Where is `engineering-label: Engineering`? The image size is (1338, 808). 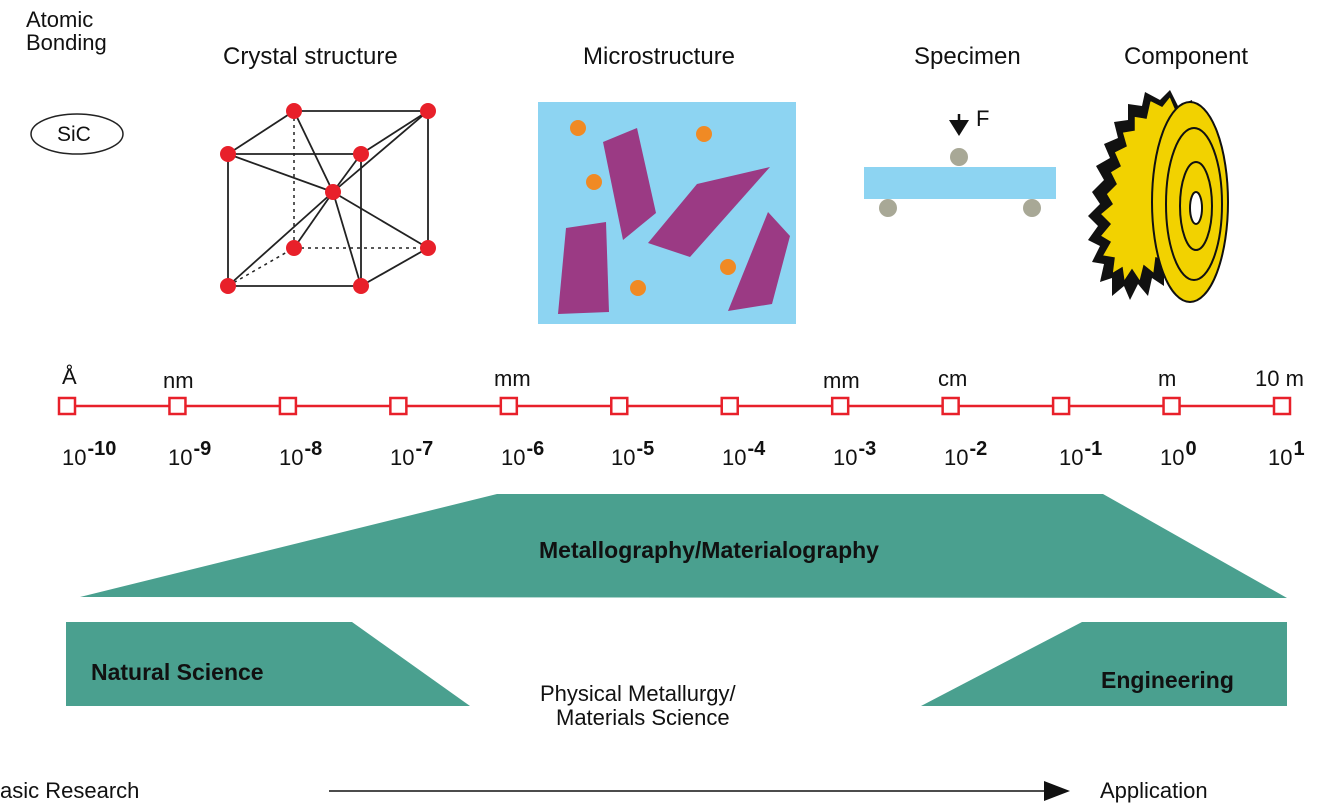
engineering-label: Engineering is located at coordinates (1167, 680).